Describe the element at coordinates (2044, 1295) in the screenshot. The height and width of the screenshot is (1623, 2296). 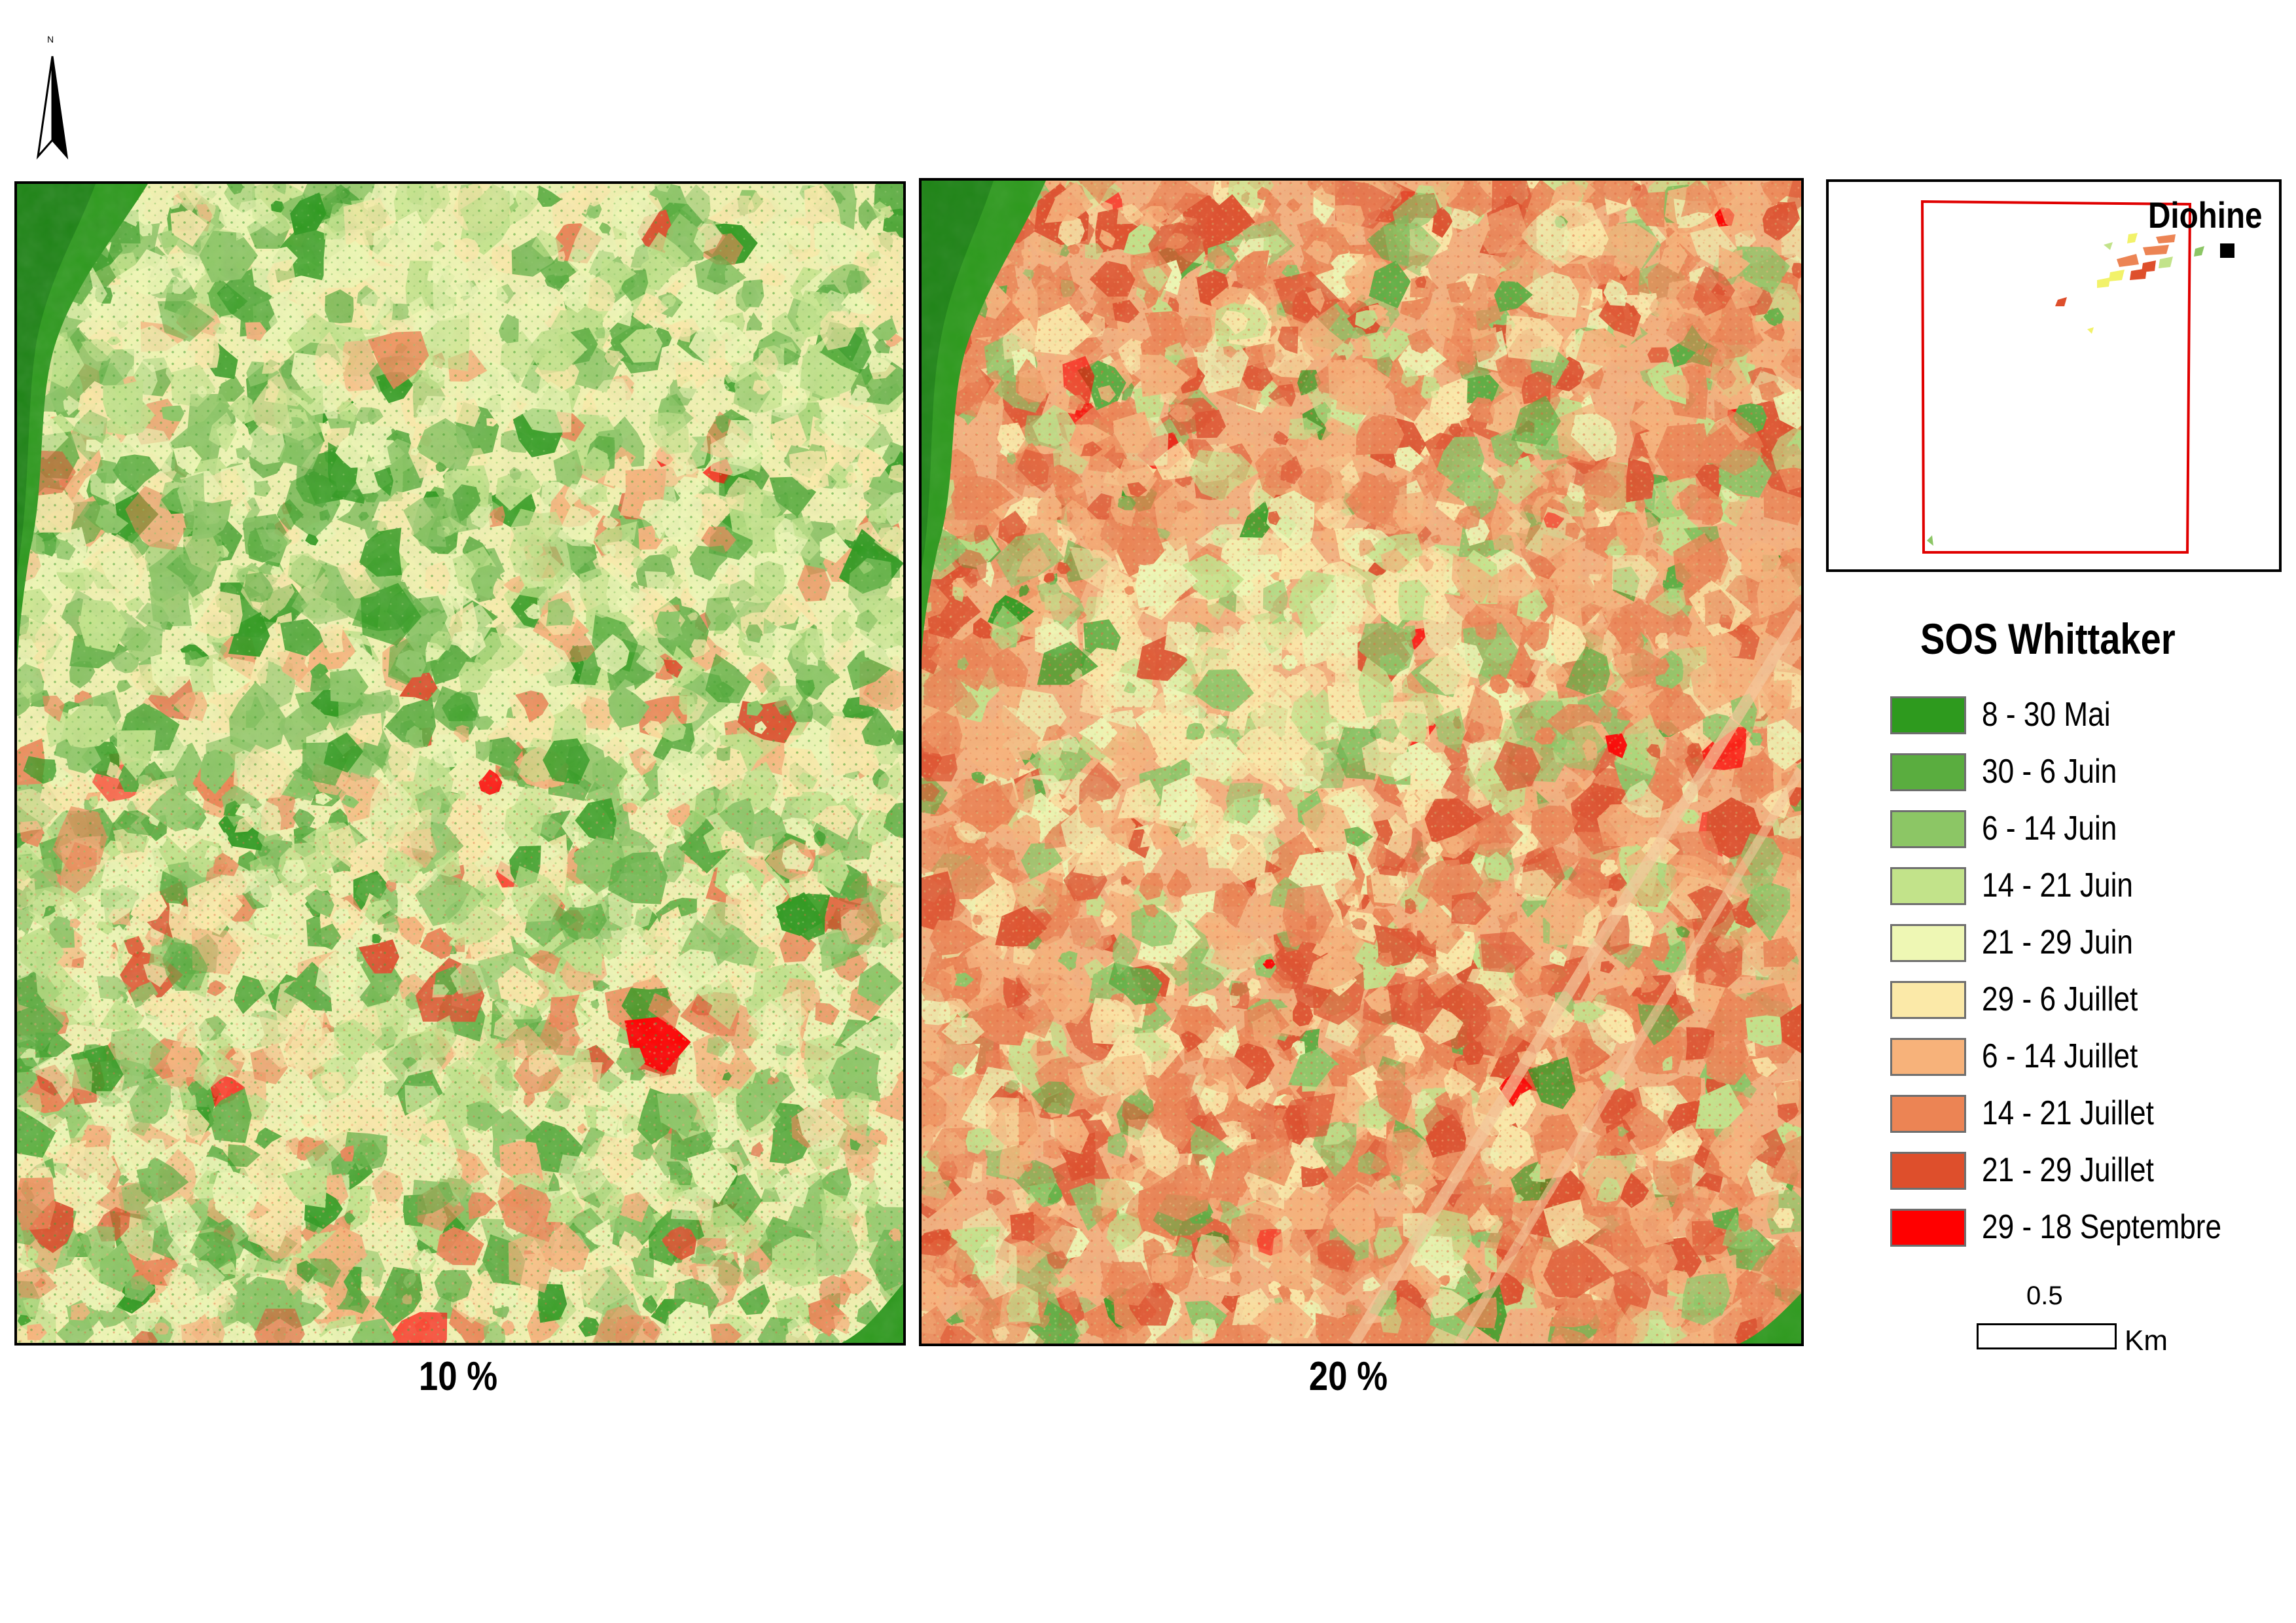
I see `scale-bar-value: 0.5` at that location.